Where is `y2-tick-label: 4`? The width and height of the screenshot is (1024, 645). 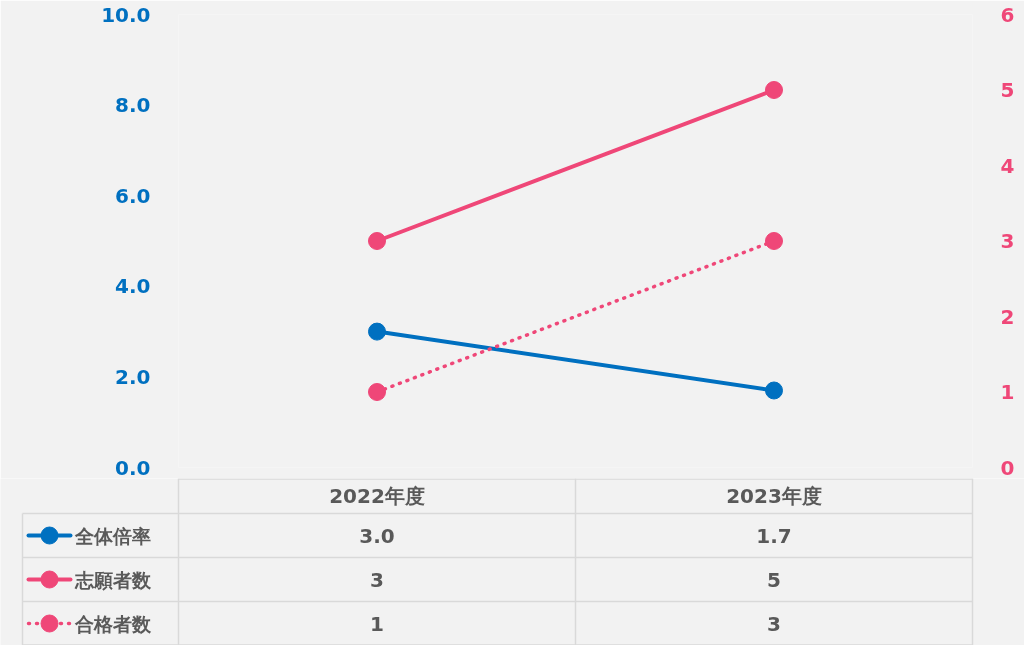
y2-tick-label: 4 is located at coordinates (1007, 165).